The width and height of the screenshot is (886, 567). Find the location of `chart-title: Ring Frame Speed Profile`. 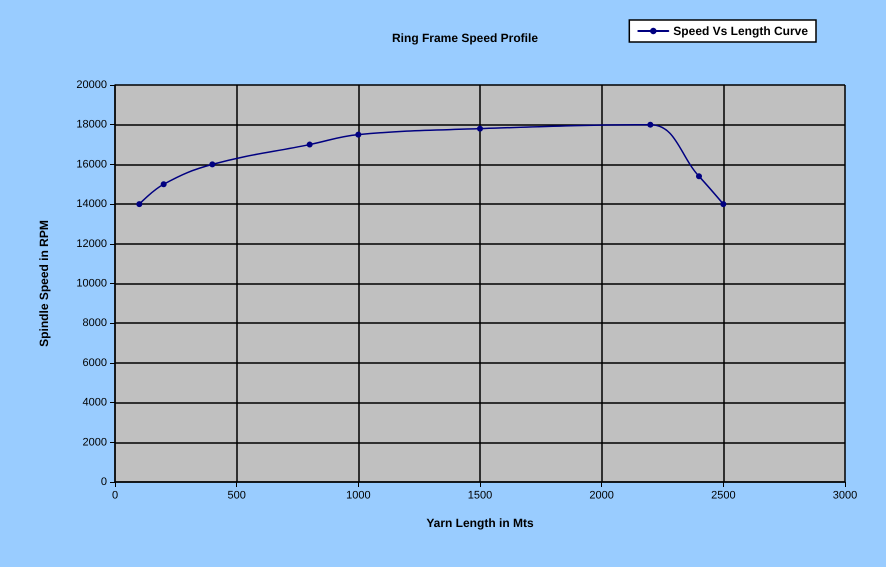

chart-title: Ring Frame Speed Profile is located at coordinates (465, 38).